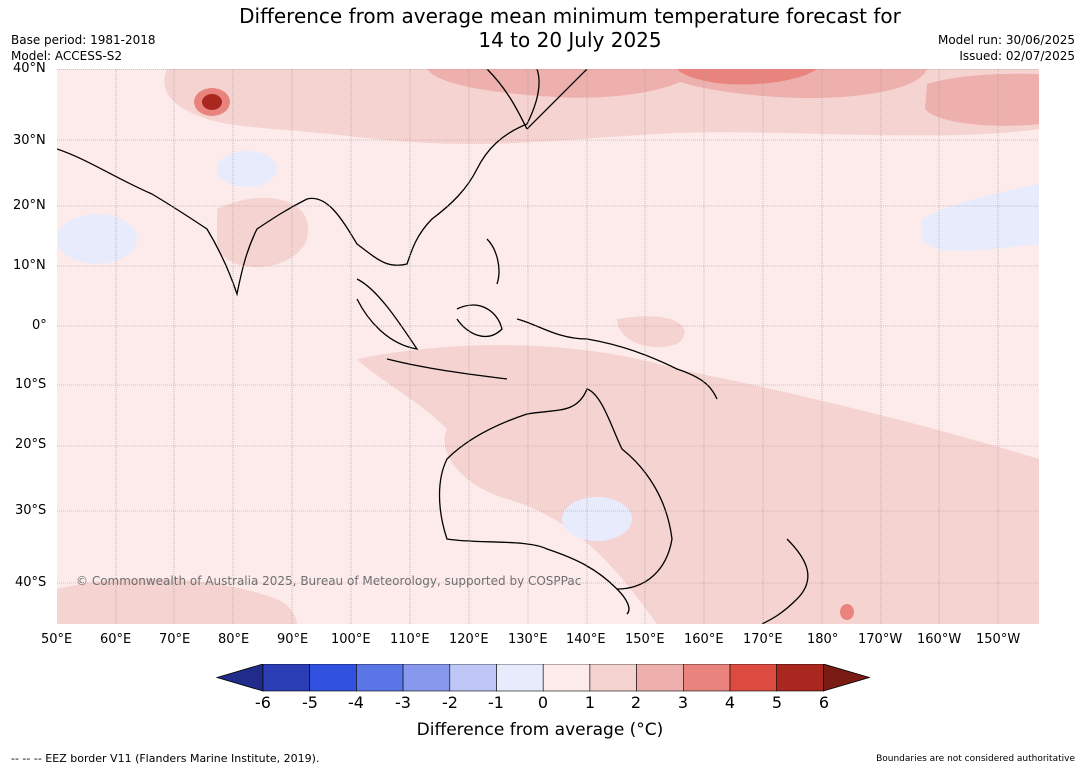 Image resolution: width=1085 pixels, height=770 pixels. I want to click on lon-label: 180°, so click(823, 639).